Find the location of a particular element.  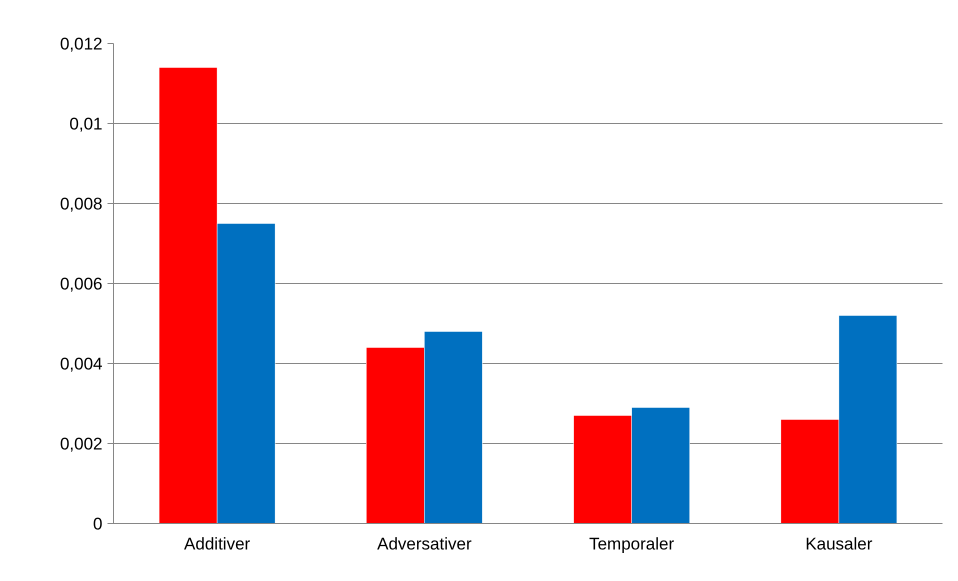

y-tick-label: 0,006 is located at coordinates (81, 284).